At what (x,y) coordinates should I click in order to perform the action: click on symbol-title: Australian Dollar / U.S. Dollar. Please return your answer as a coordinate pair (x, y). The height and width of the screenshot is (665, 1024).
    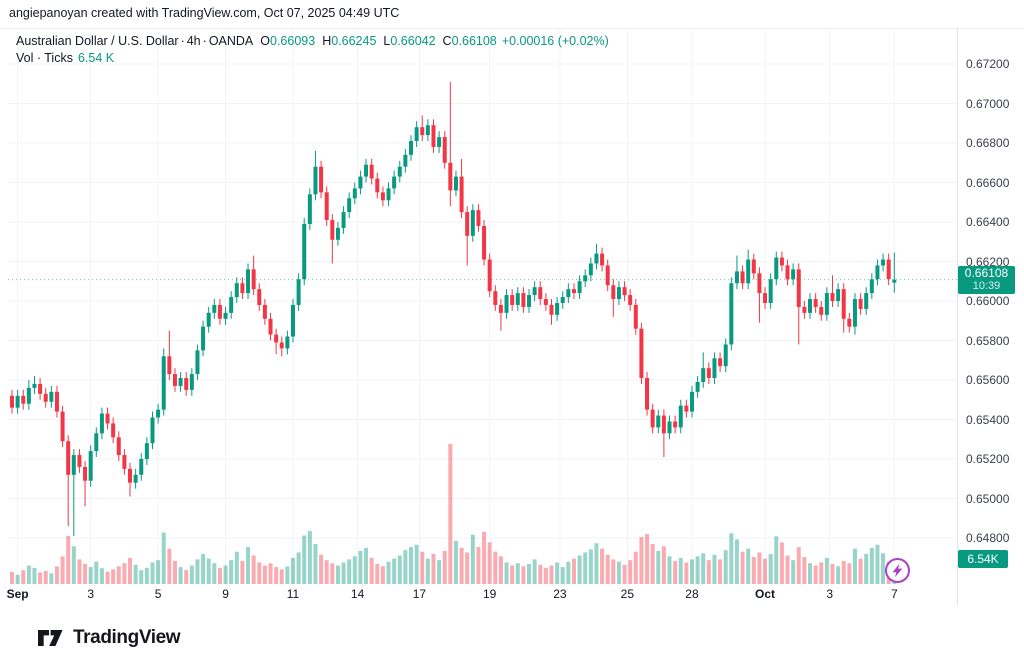
    Looking at the image, I should click on (97, 41).